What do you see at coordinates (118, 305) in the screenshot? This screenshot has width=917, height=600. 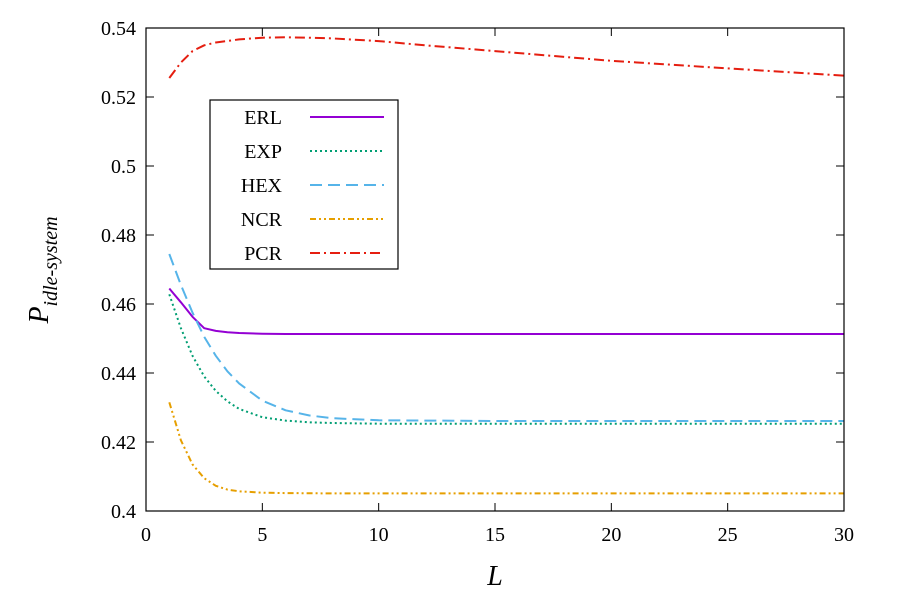 I see `y-tick-label: 0.46` at bounding box center [118, 305].